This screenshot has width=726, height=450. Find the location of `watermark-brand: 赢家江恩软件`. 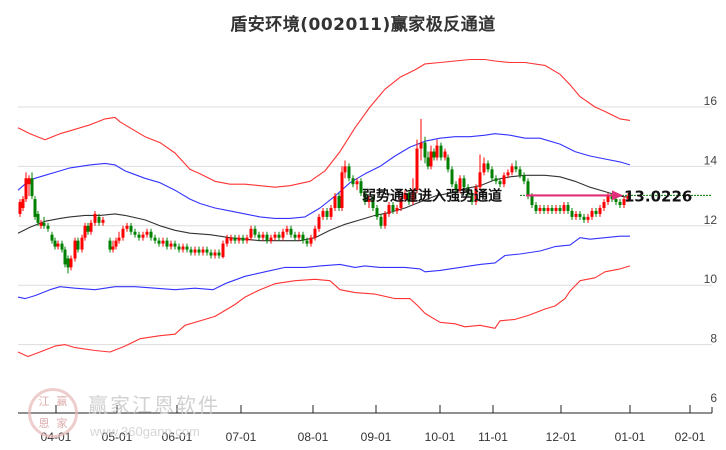

watermark-brand: 赢家江恩软件 is located at coordinates (154, 405).